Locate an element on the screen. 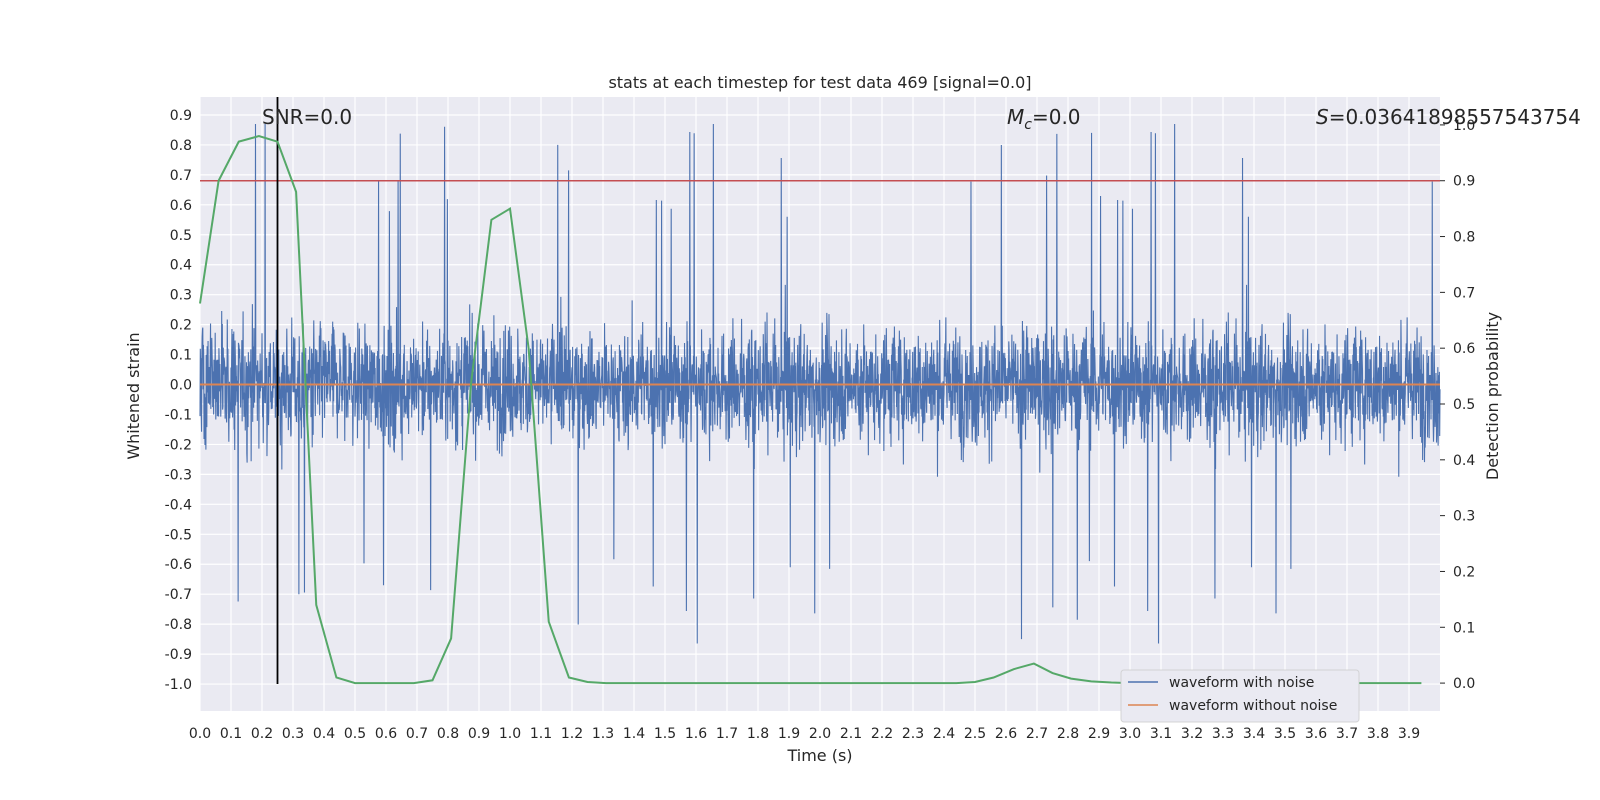  y-tick-label: 0.2 is located at coordinates (181, 326).